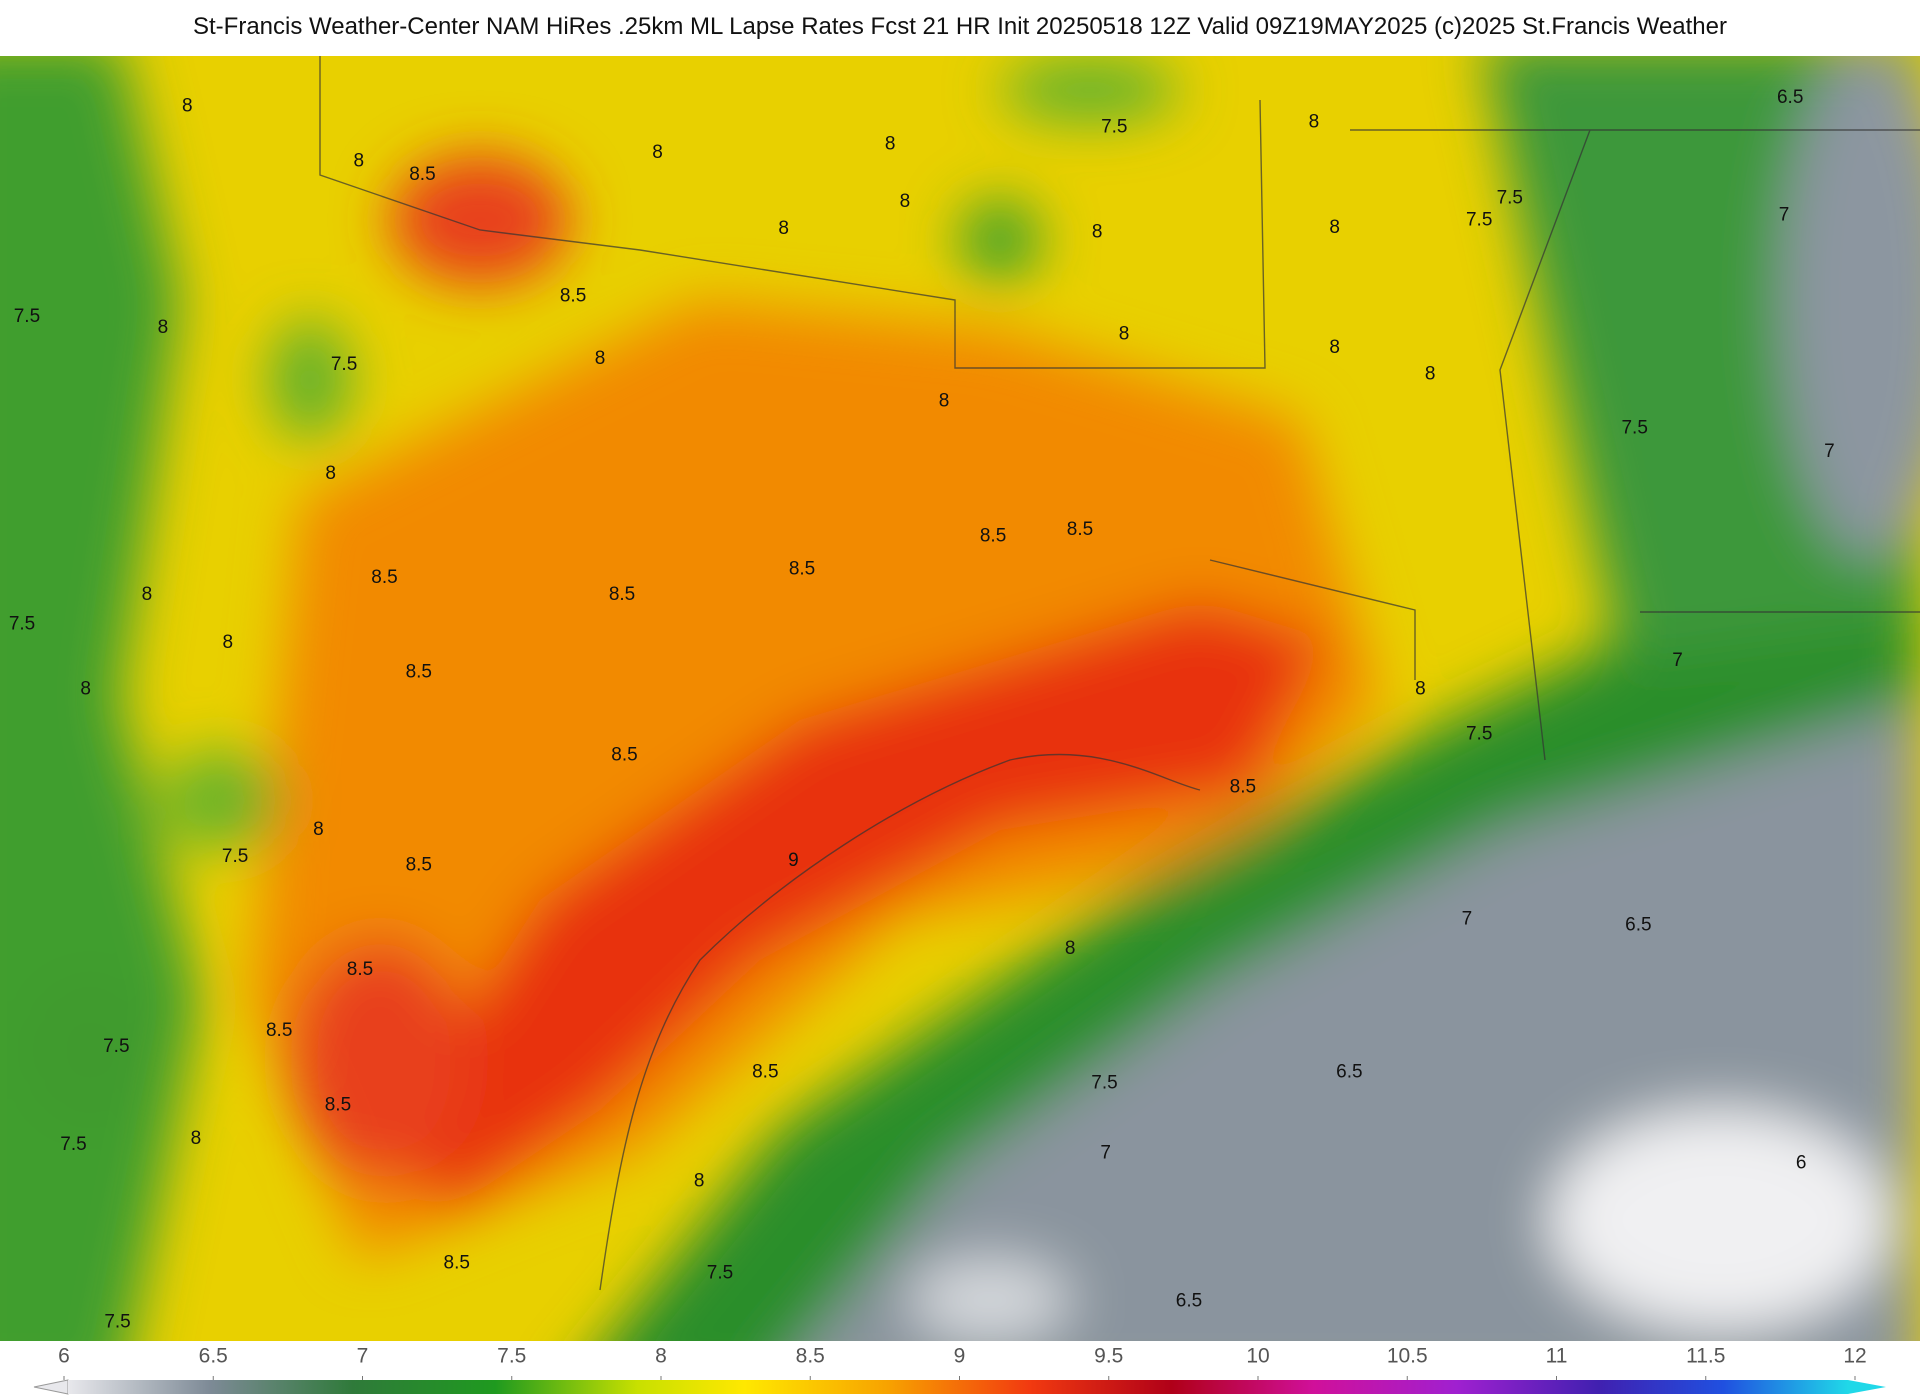 This screenshot has height=1400, width=1920. Describe the element at coordinates (661, 1356) in the screenshot. I see `colorbar-tick-label: 8` at that location.